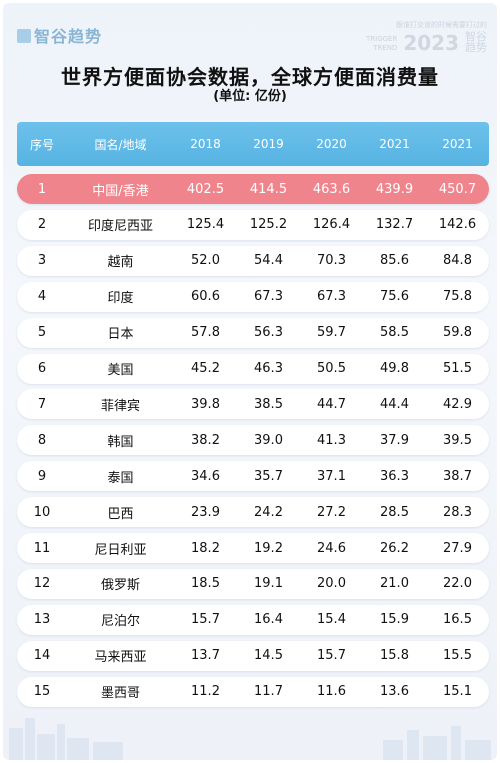 This screenshot has width=500, height=763. I want to click on table-row: 9 泰国 34.6 35.7 37.1 36.3 38.7, so click(253, 476).